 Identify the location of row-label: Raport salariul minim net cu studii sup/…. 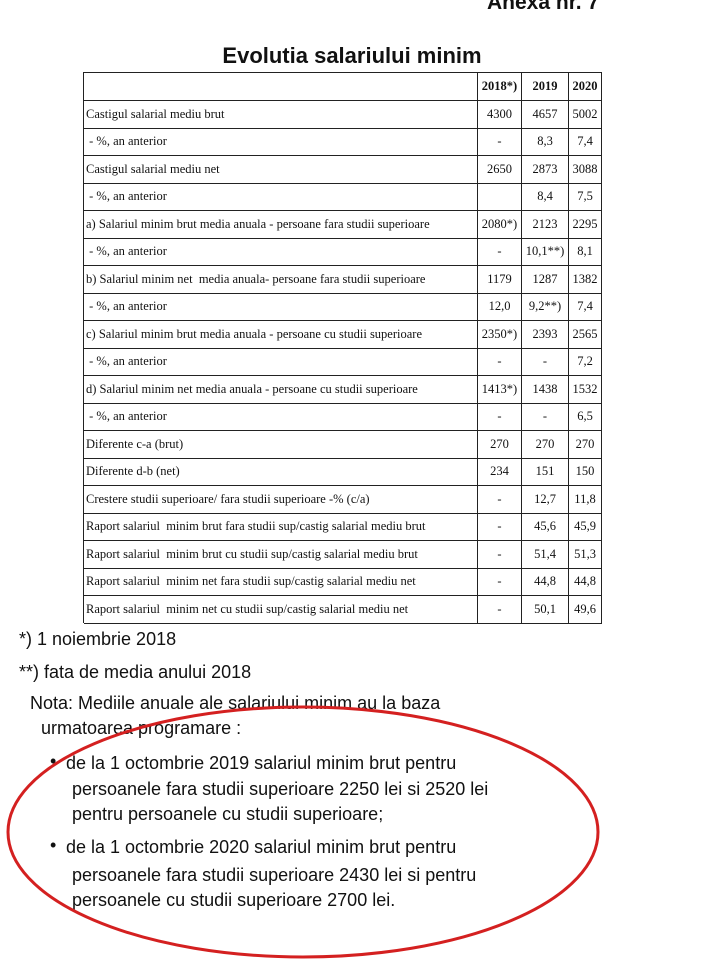
(281, 610).